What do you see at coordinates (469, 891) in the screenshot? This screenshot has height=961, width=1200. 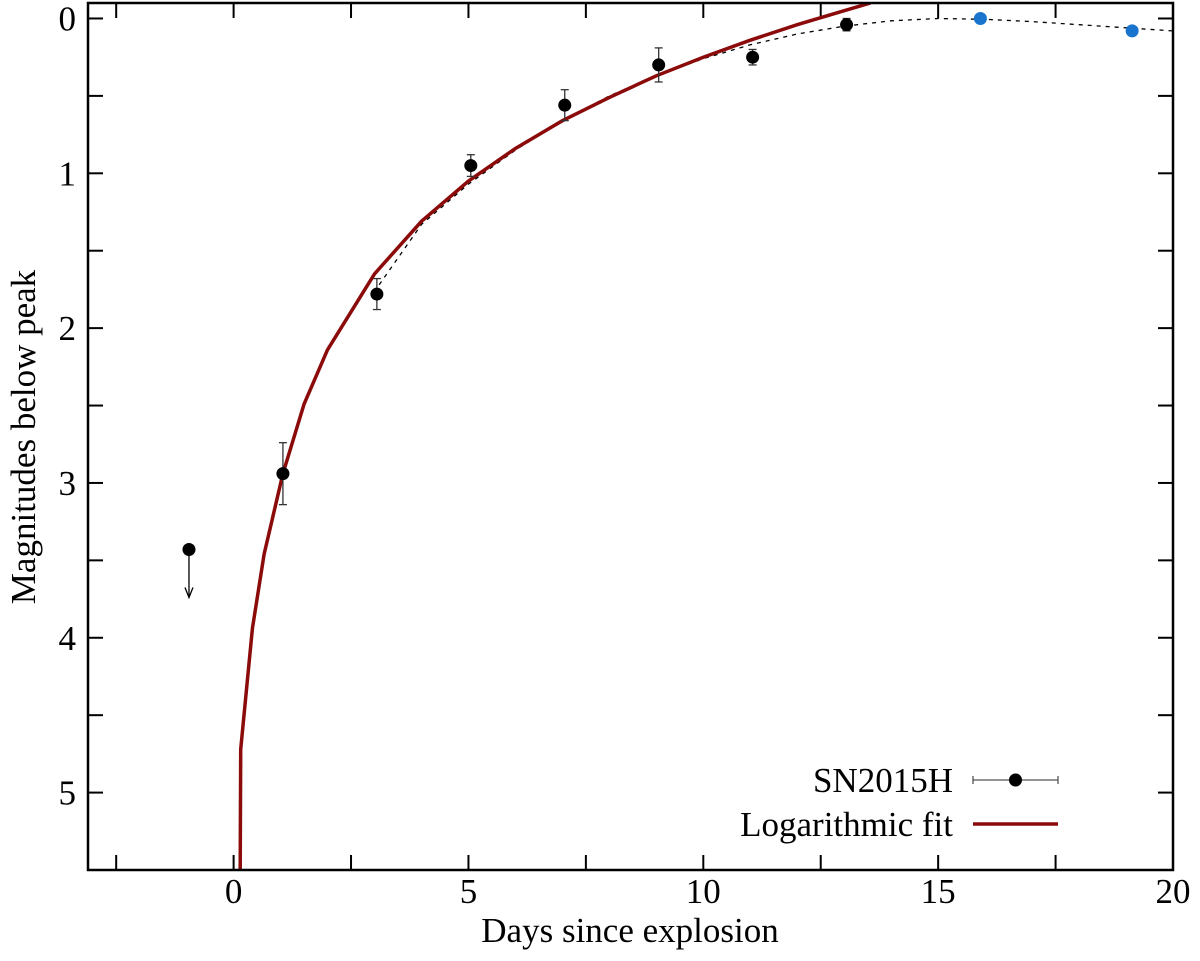 I see `x-tick-label: 5` at bounding box center [469, 891].